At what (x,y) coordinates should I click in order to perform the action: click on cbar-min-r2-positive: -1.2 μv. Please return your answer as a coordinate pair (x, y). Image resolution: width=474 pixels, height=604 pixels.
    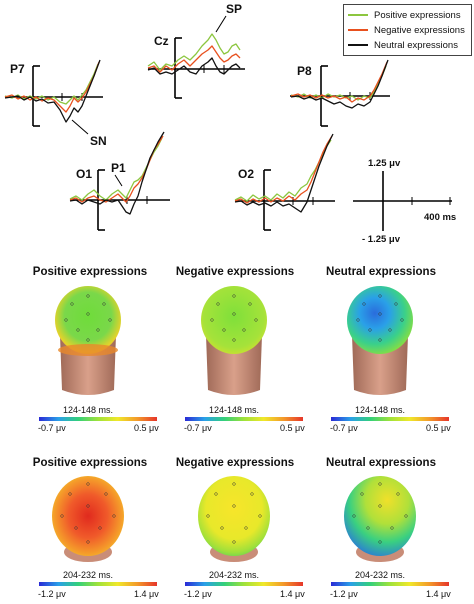
    Looking at the image, I should click on (52, 594).